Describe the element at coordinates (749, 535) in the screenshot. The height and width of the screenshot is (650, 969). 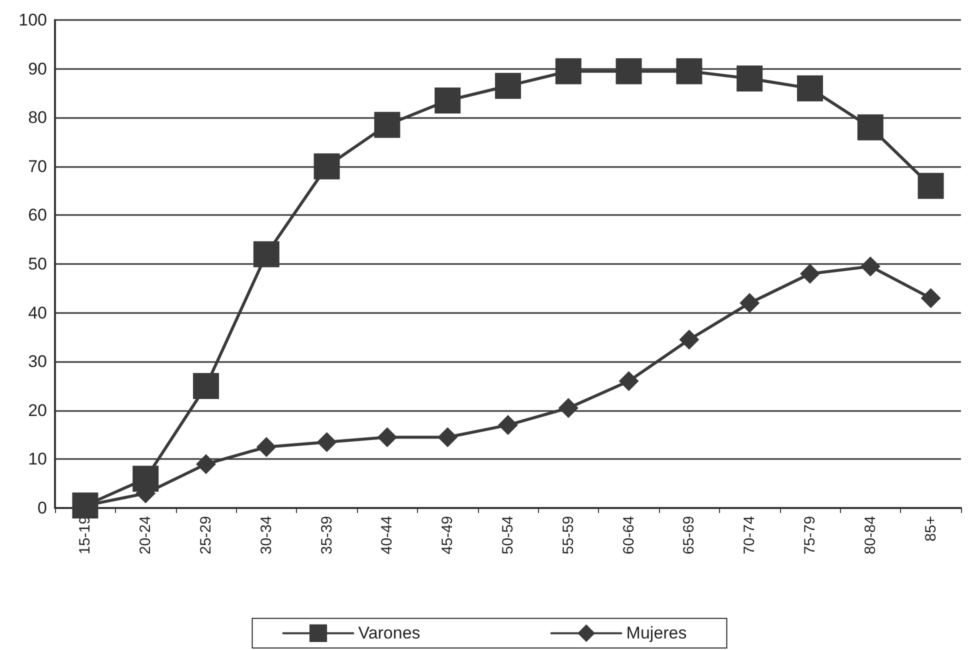
I see `x-tick-label: 70-74` at that location.